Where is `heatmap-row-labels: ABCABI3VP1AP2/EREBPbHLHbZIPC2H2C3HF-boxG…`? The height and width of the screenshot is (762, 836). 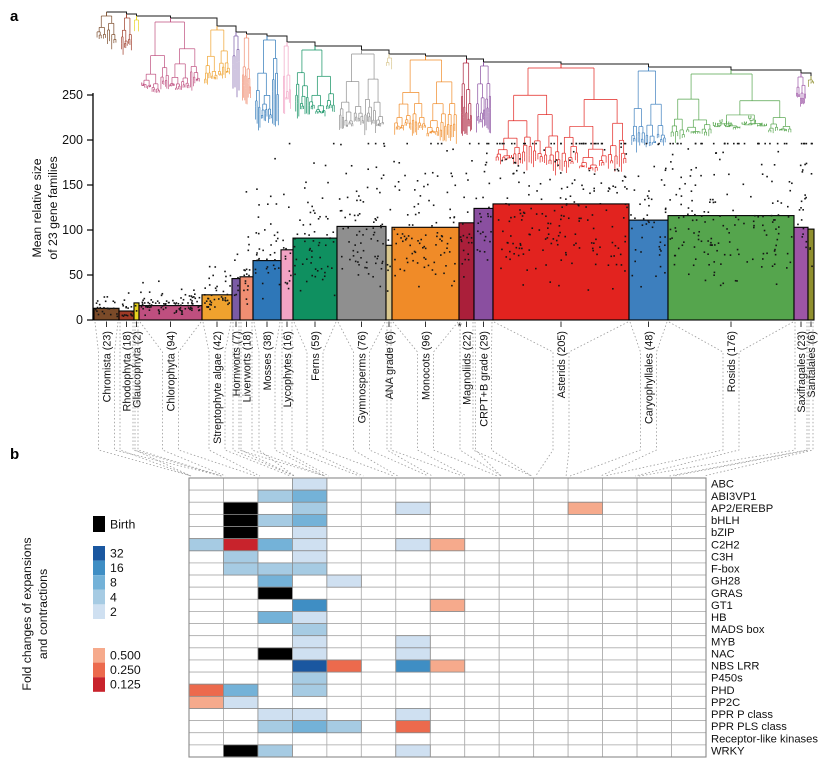 heatmap-row-labels: ABCABI3VP1AP2/EREBPbHLHbZIPC2H2C3HF-boxG… is located at coordinates (764, 618).